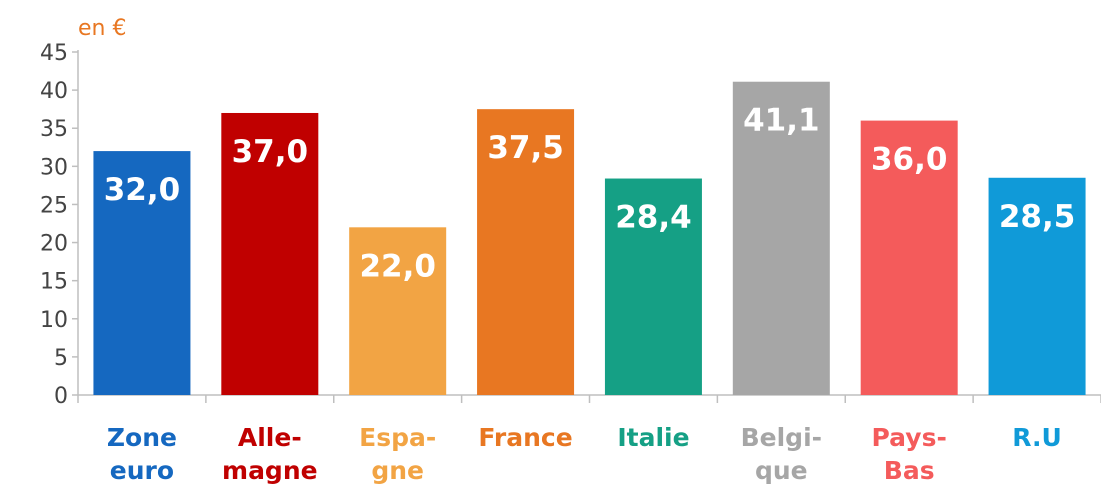 This screenshot has width=1101, height=498. Describe the element at coordinates (54, 244) in the screenshot. I see `y-tick-label: 20` at that location.